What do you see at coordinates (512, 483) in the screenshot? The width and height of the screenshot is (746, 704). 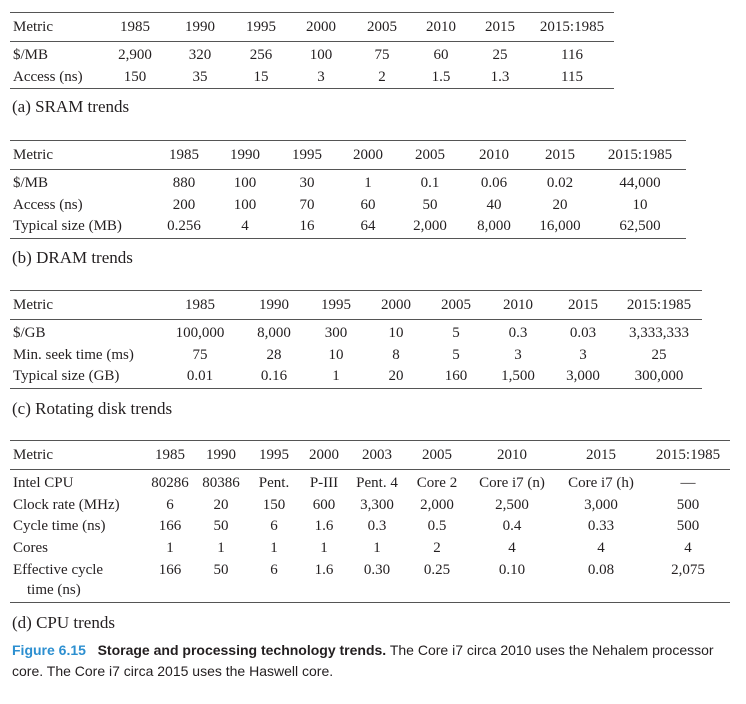 I see `cell: Core i7 (n)` at bounding box center [512, 483].